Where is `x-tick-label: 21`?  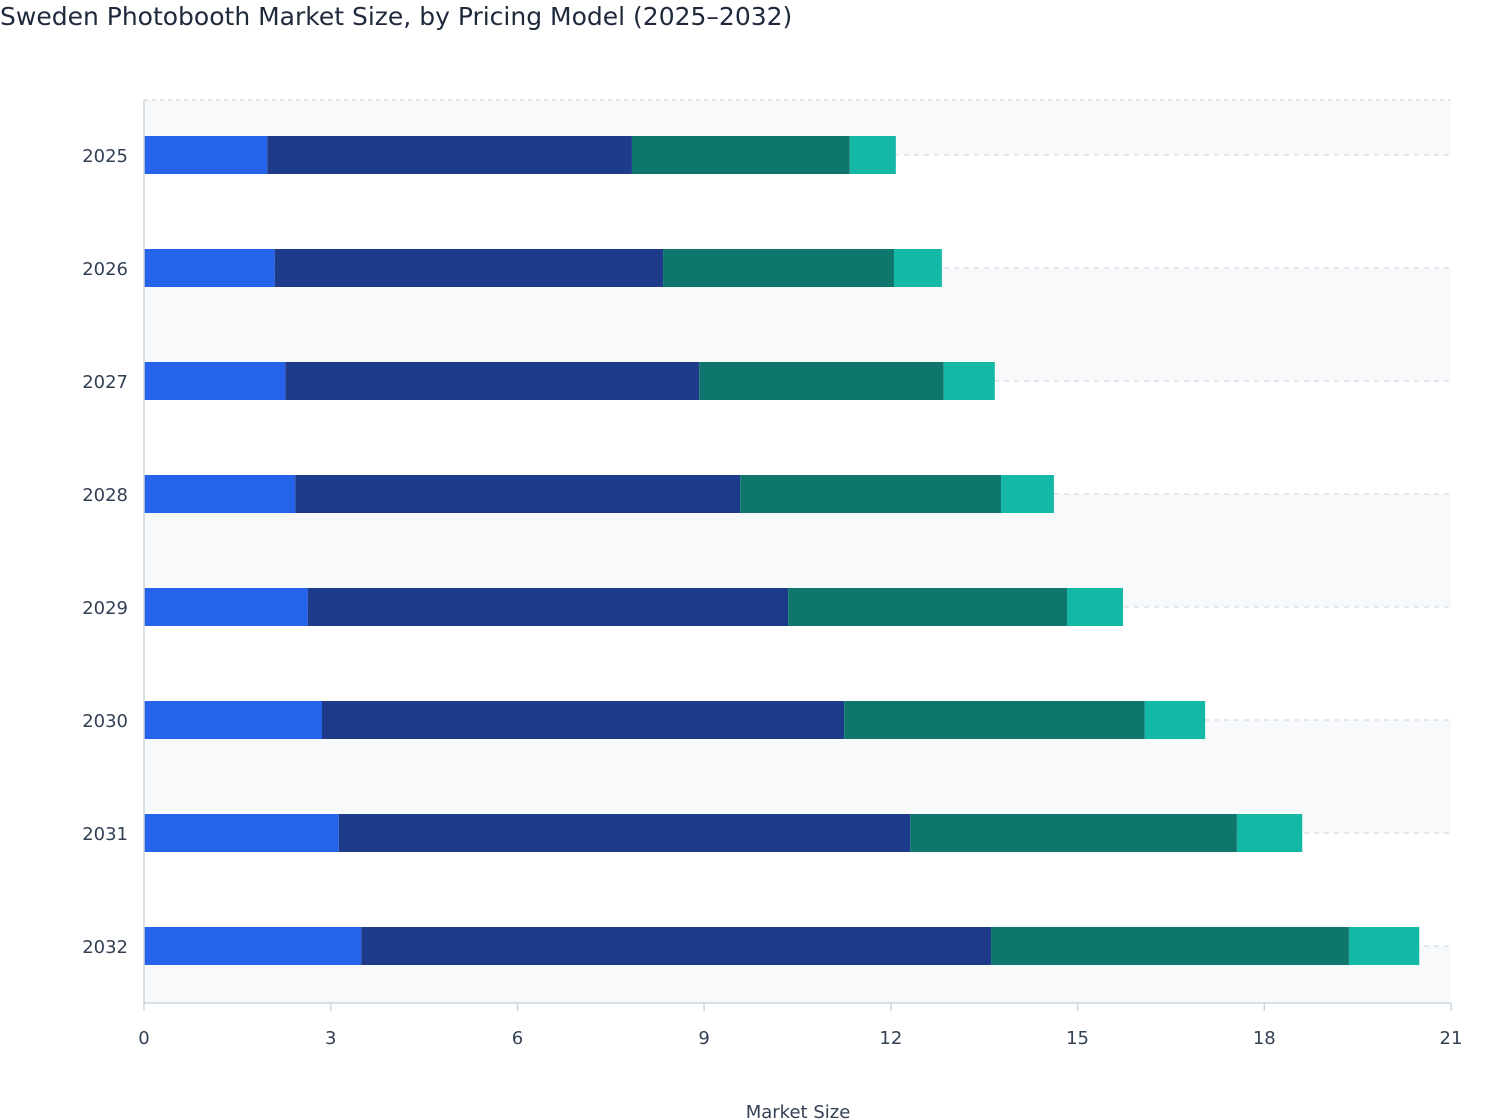
x-tick-label: 21 is located at coordinates (1451, 1038).